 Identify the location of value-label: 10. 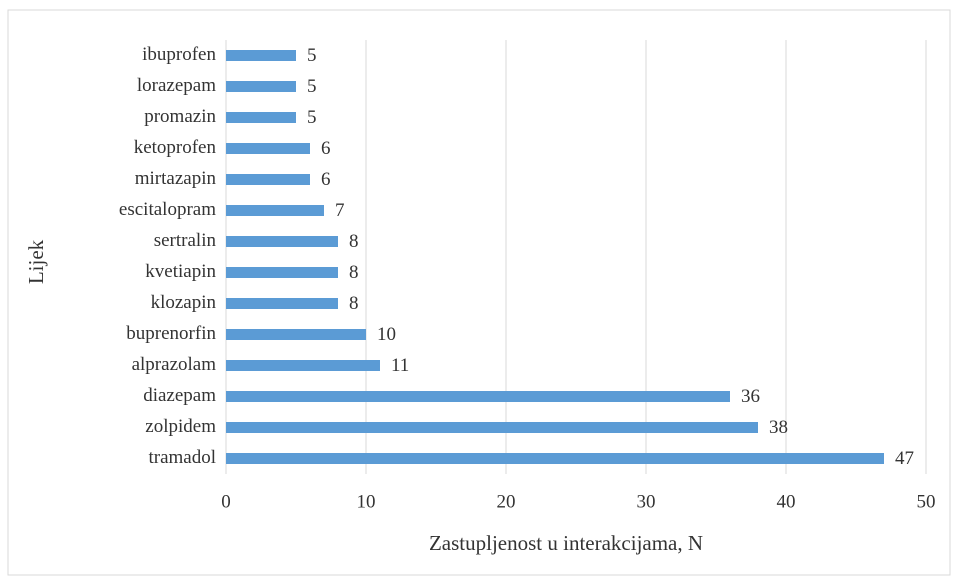
(386, 334).